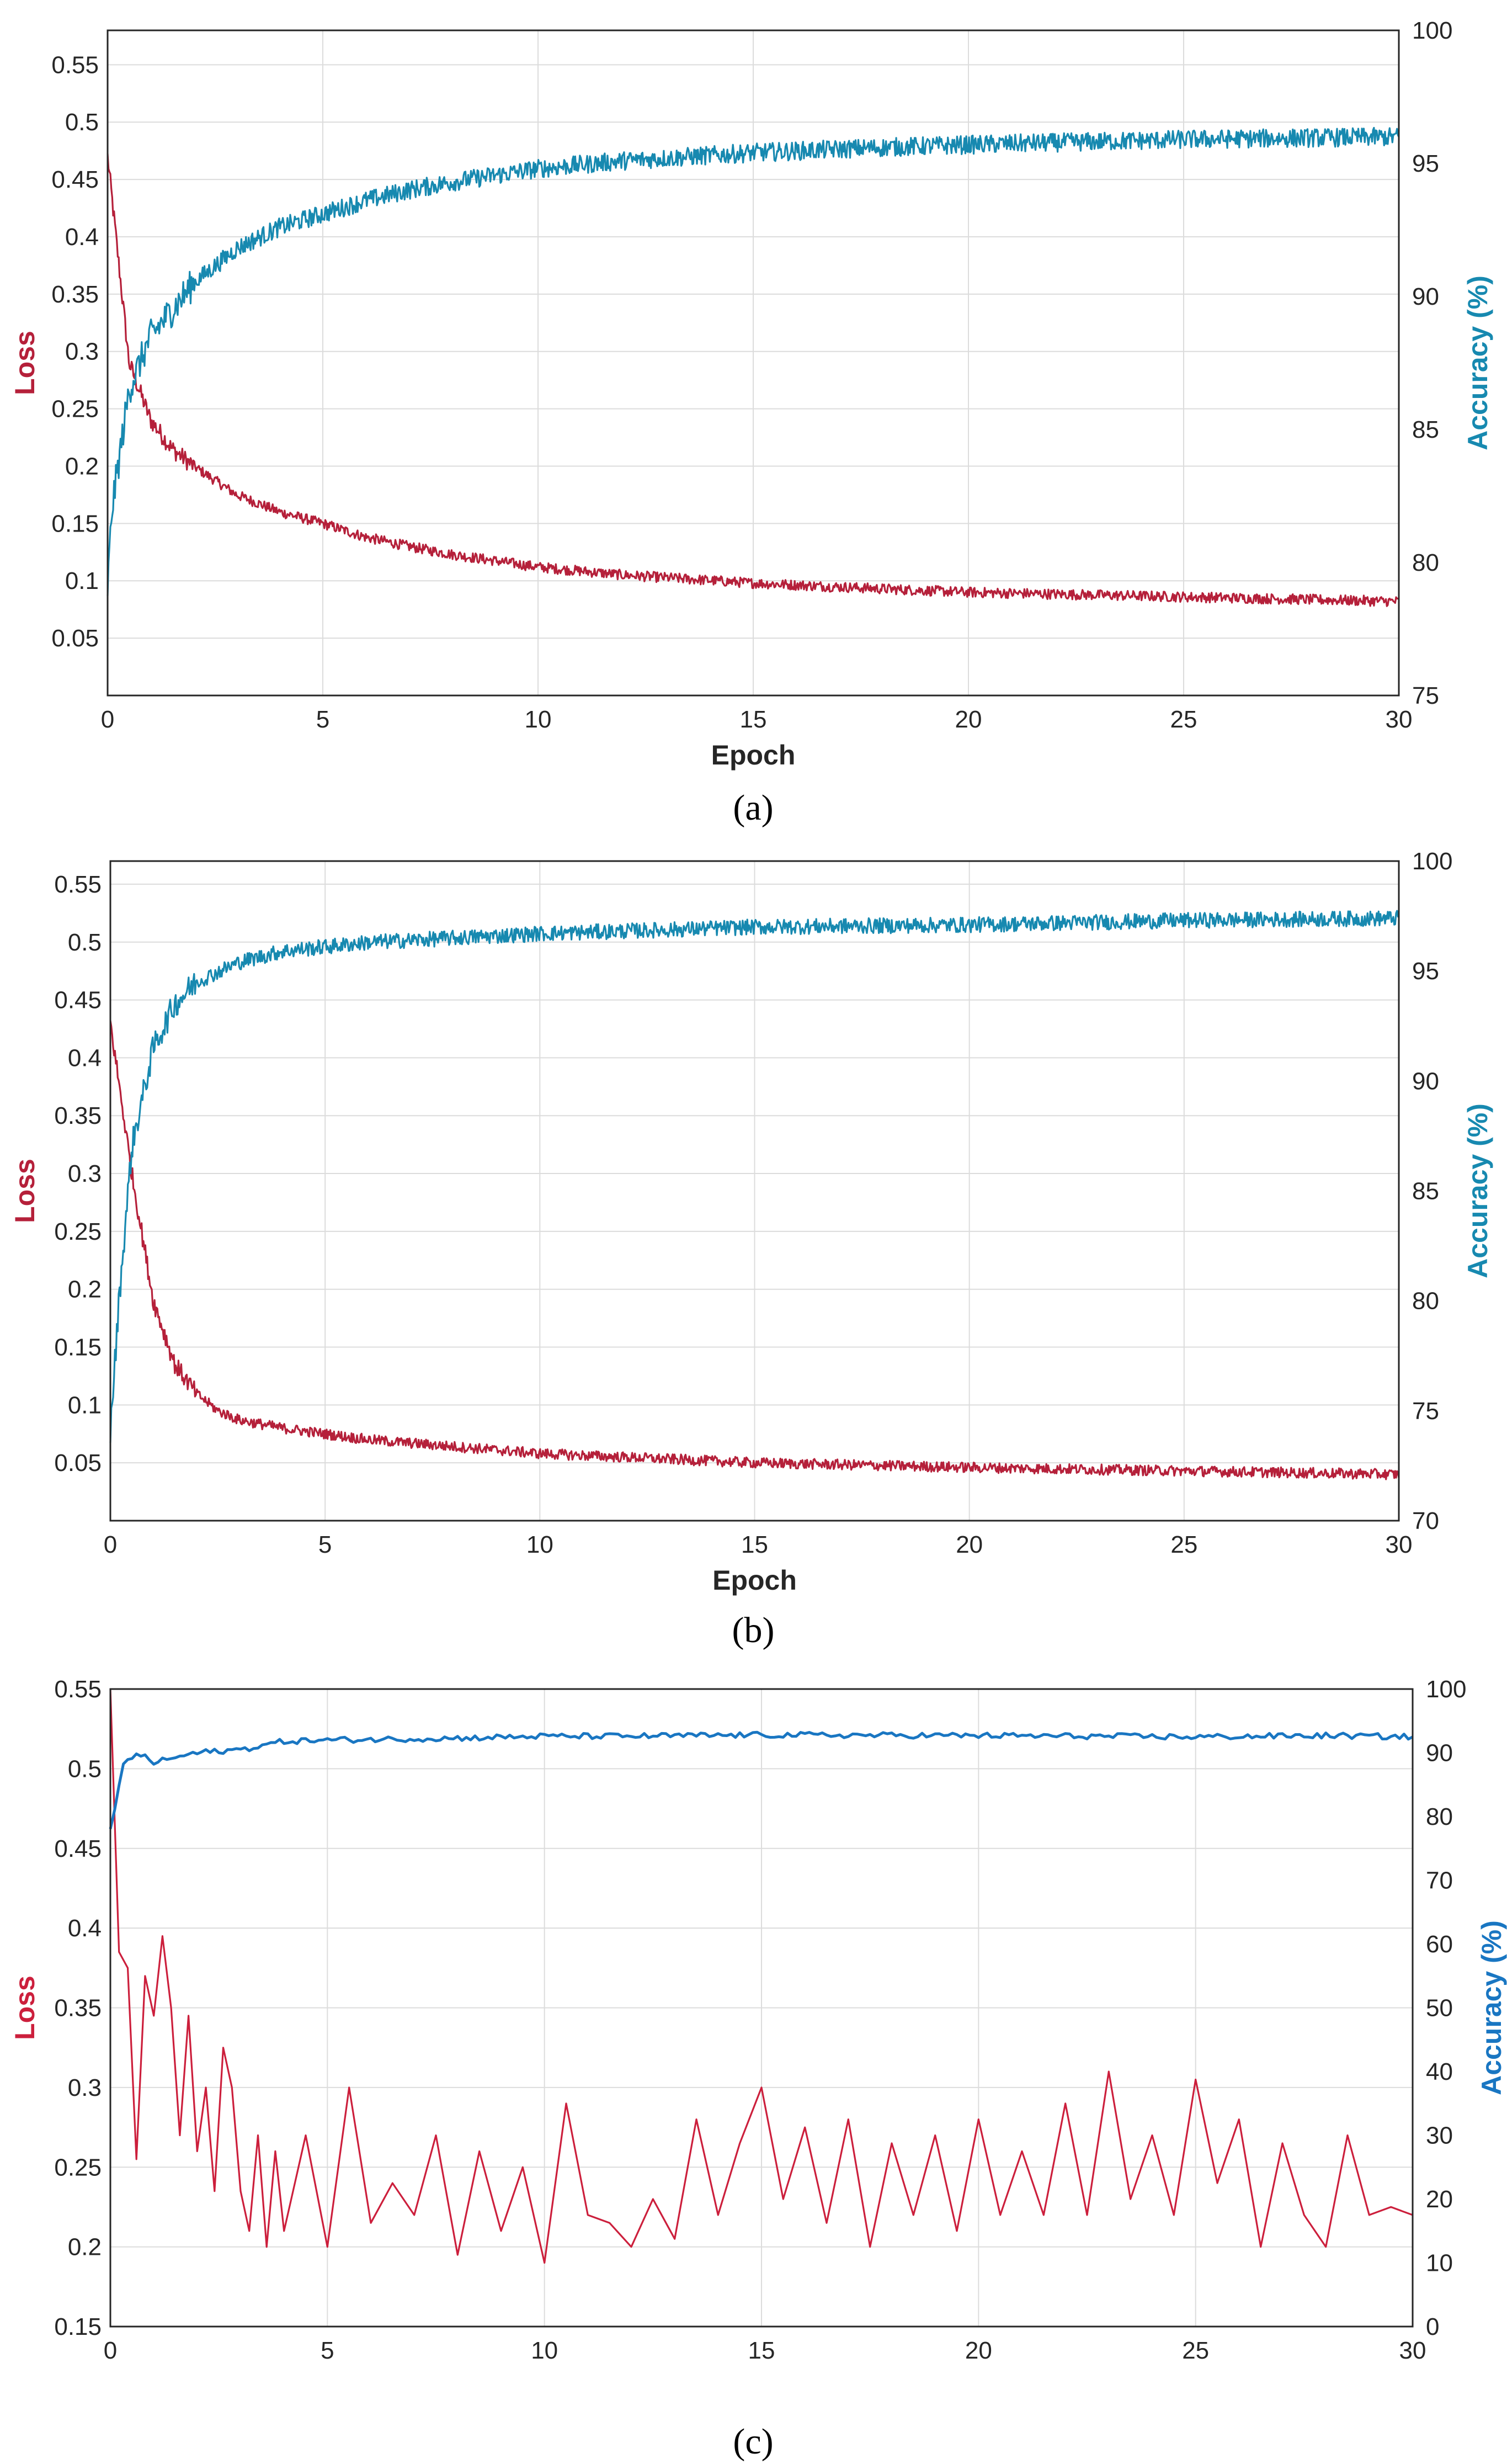 Image resolution: width=1507 pixels, height=2464 pixels. I want to click on y-right-tick-label: 20, so click(1439, 2199).